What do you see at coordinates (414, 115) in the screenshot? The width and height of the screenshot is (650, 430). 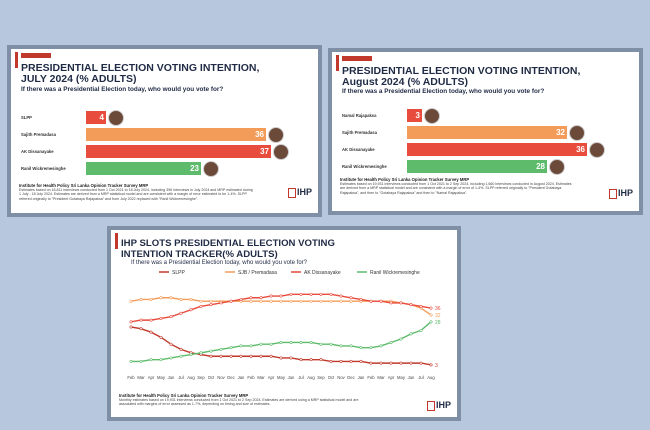 I see `bar: 3` at bounding box center [414, 115].